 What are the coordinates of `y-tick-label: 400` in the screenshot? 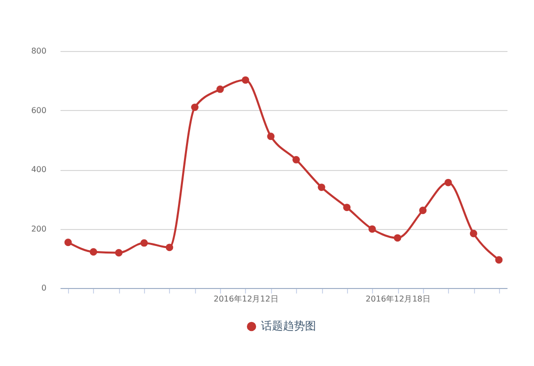 It's located at (38, 169).